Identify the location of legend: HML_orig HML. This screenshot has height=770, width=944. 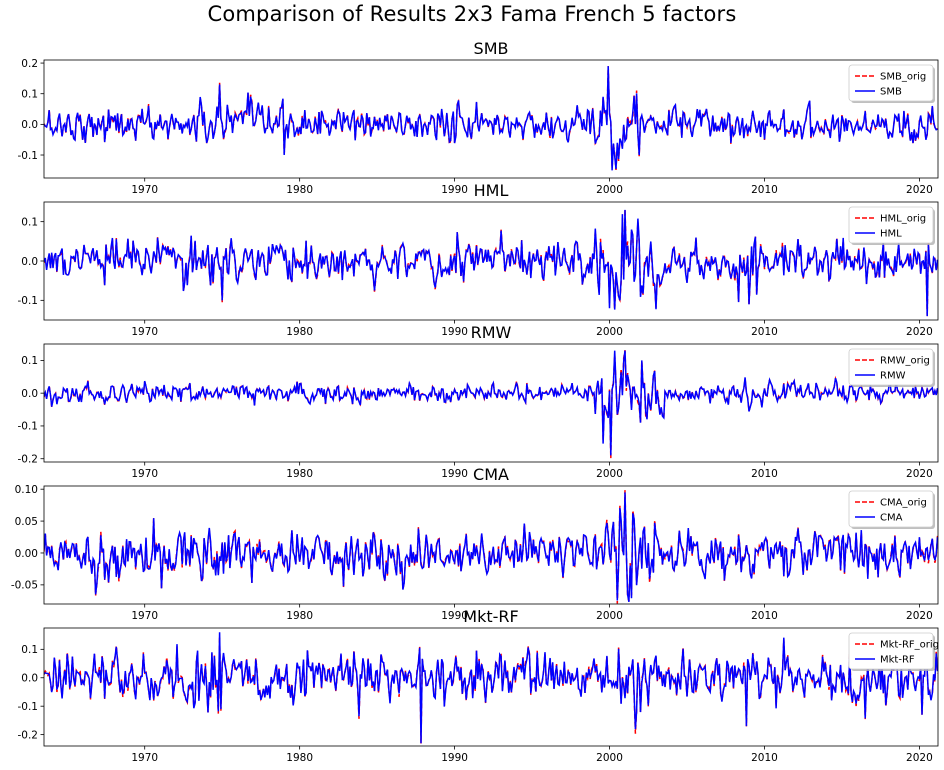
(891, 225).